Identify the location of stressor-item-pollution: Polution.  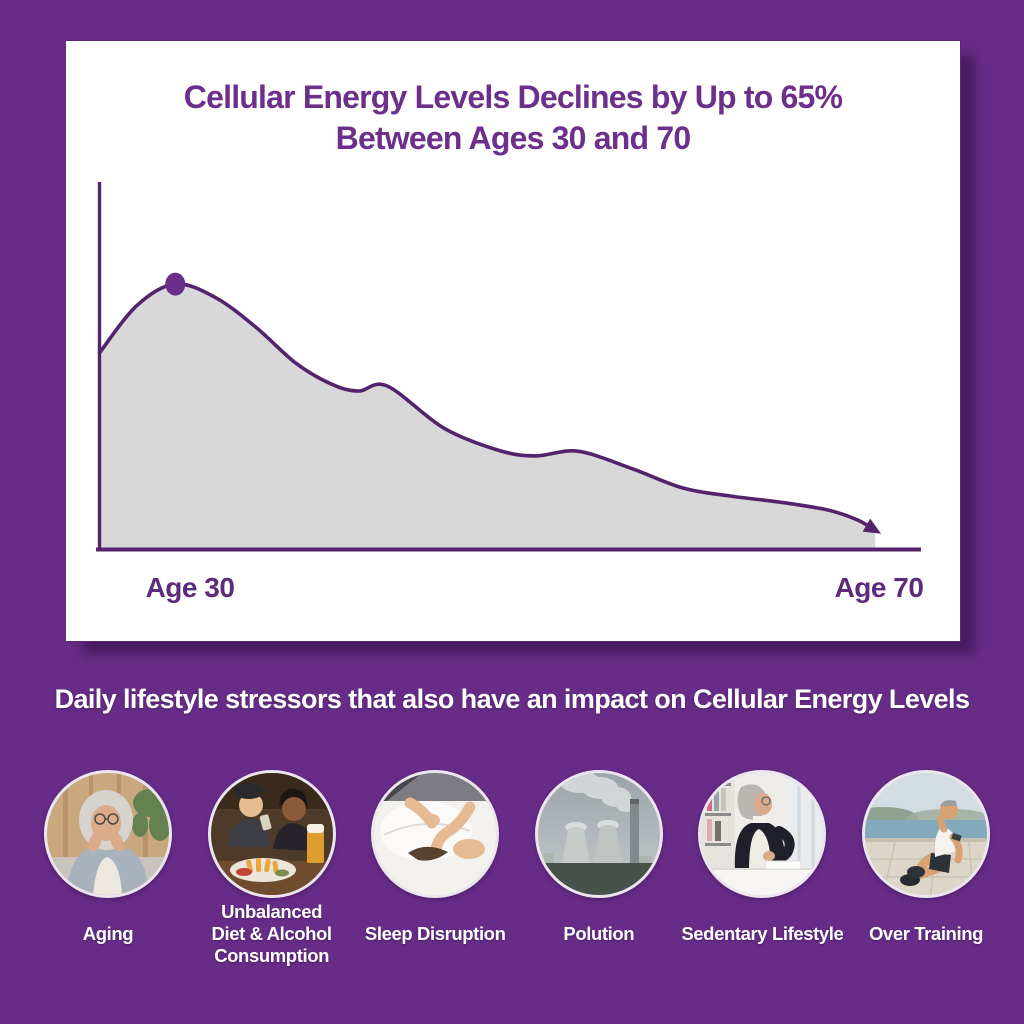
(599, 868).